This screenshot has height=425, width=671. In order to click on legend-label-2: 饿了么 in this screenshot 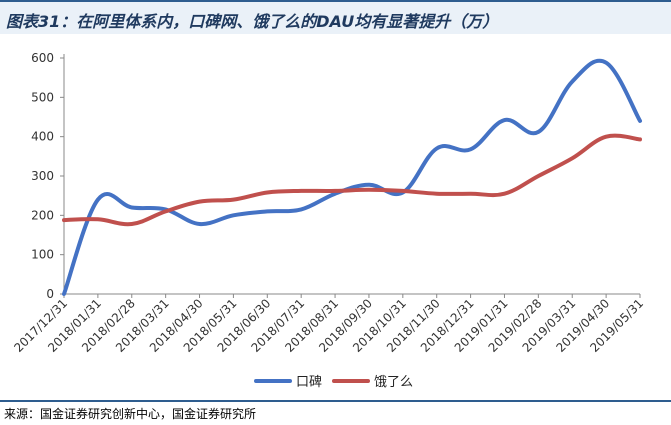, I will do `click(393, 382)`.